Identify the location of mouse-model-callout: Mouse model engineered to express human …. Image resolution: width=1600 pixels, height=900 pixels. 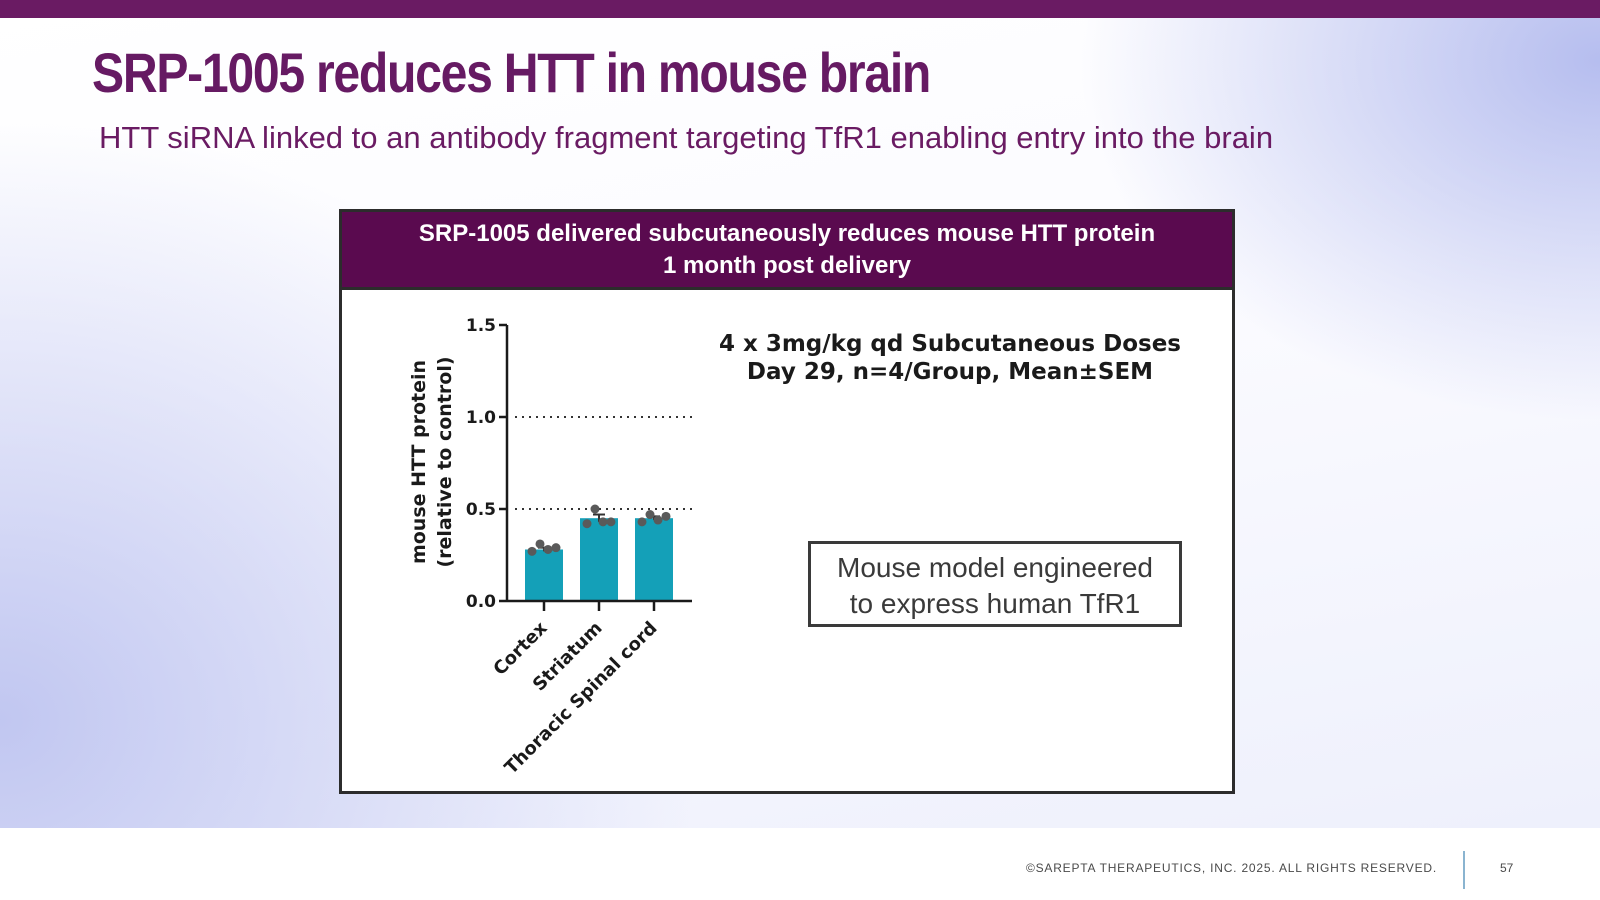
(995, 584).